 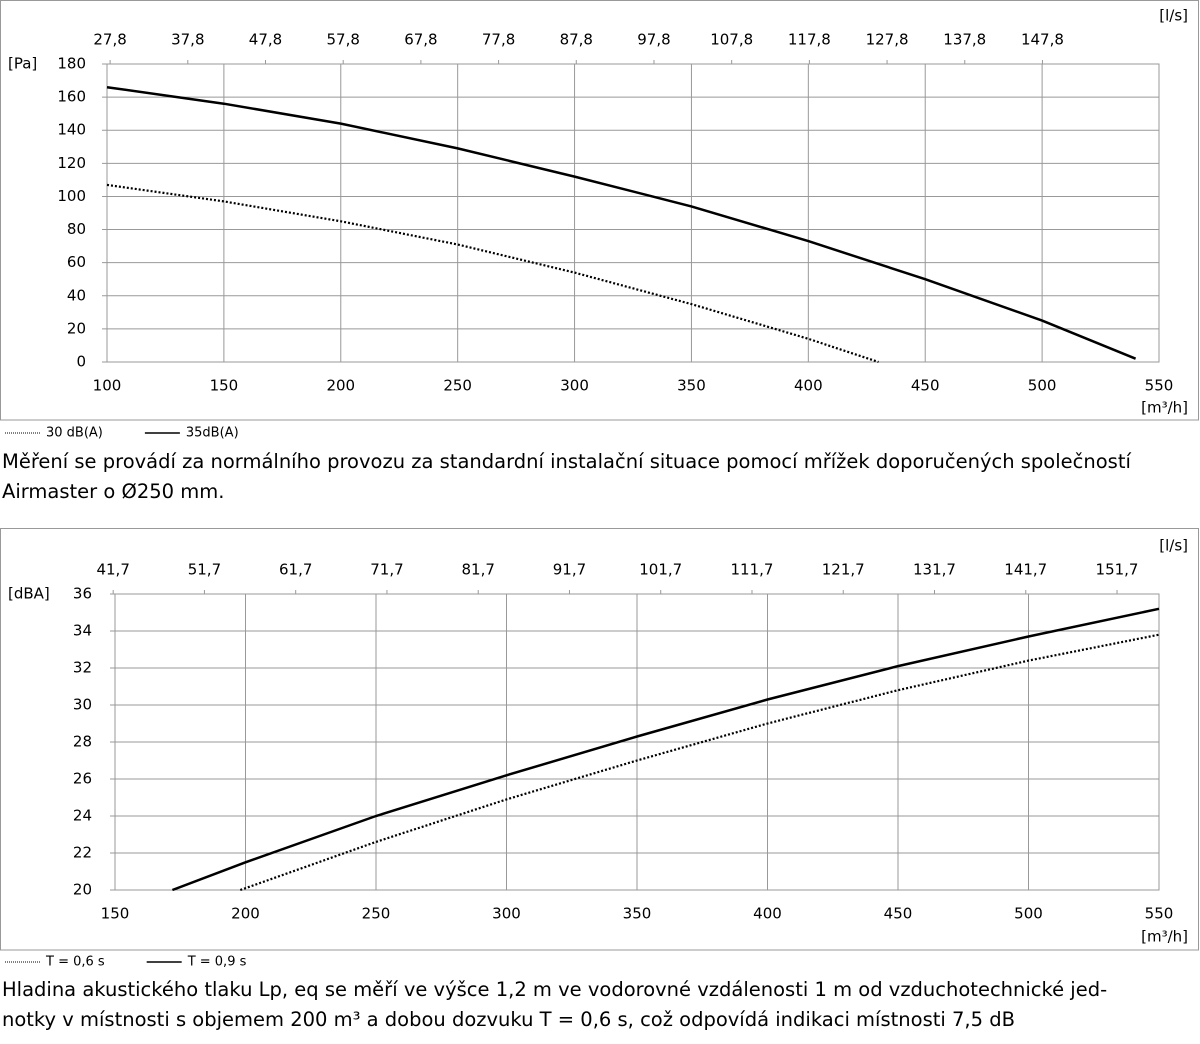 I want to click on y-tick-label: 26, so click(x=82, y=779).